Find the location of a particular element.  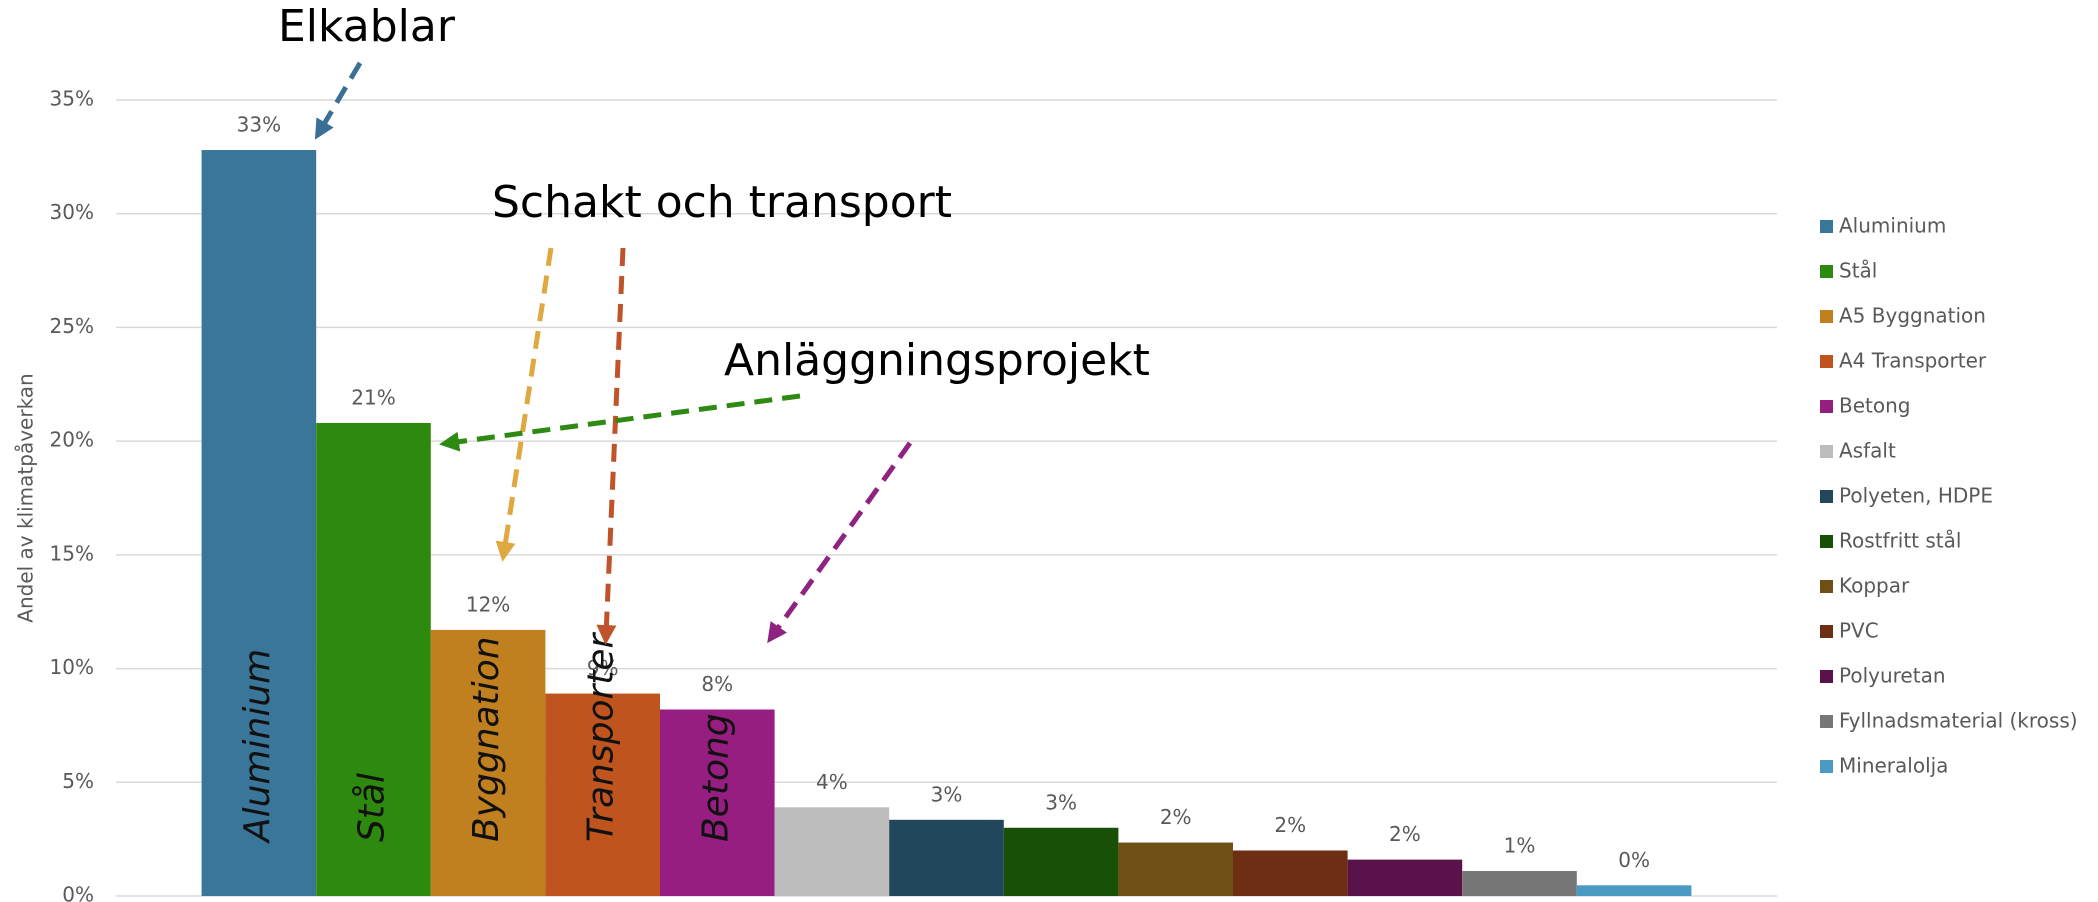

annotation: Anläggningsprojekt is located at coordinates (937, 360).